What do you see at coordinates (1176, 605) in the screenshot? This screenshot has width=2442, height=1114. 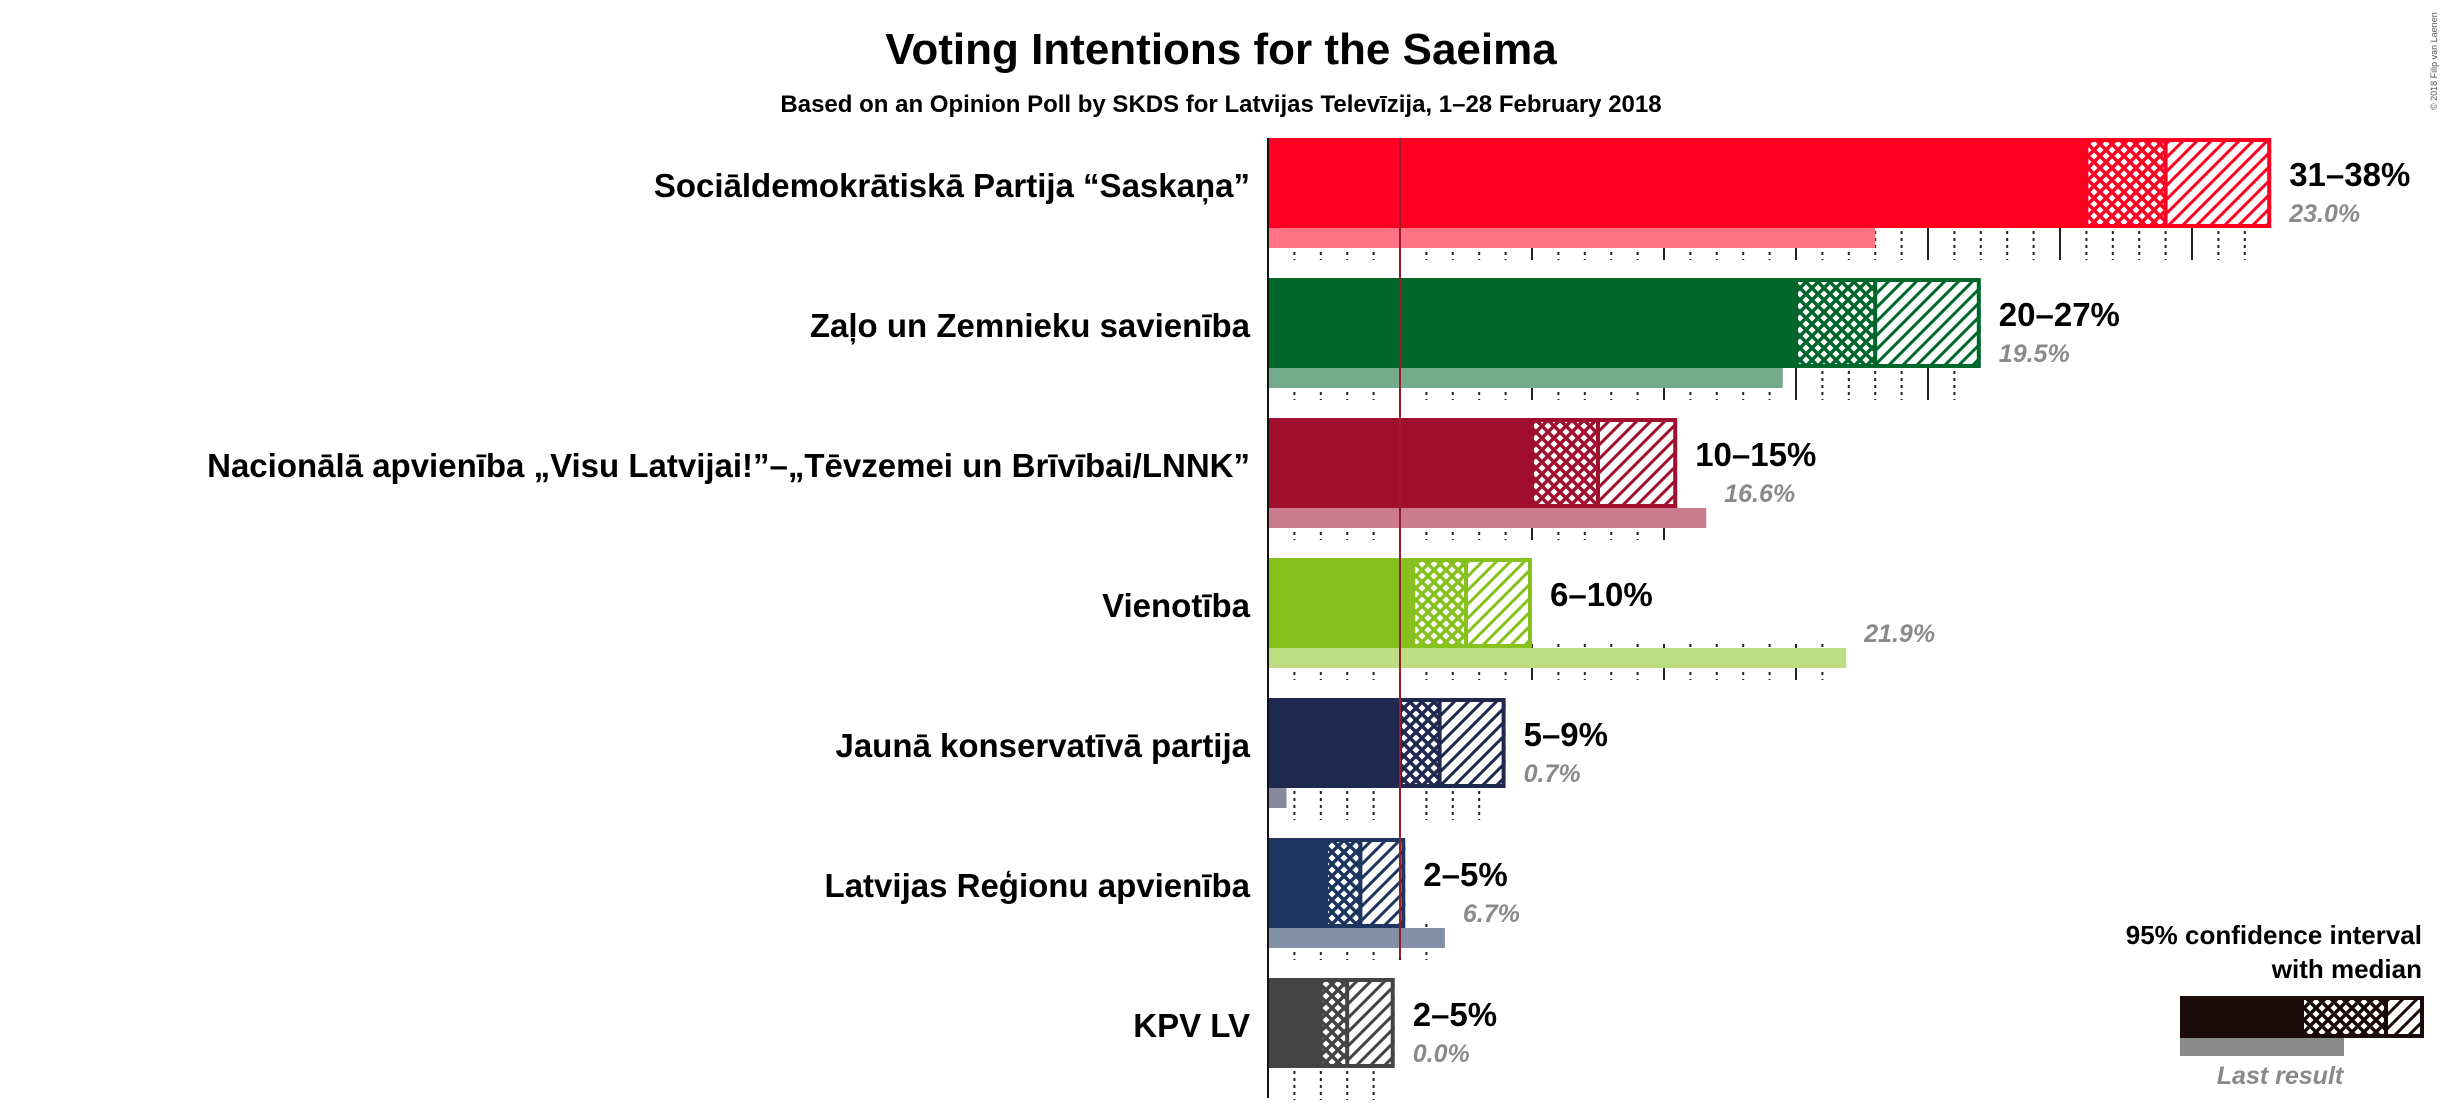 I see `party-name: Vienotība` at bounding box center [1176, 605].